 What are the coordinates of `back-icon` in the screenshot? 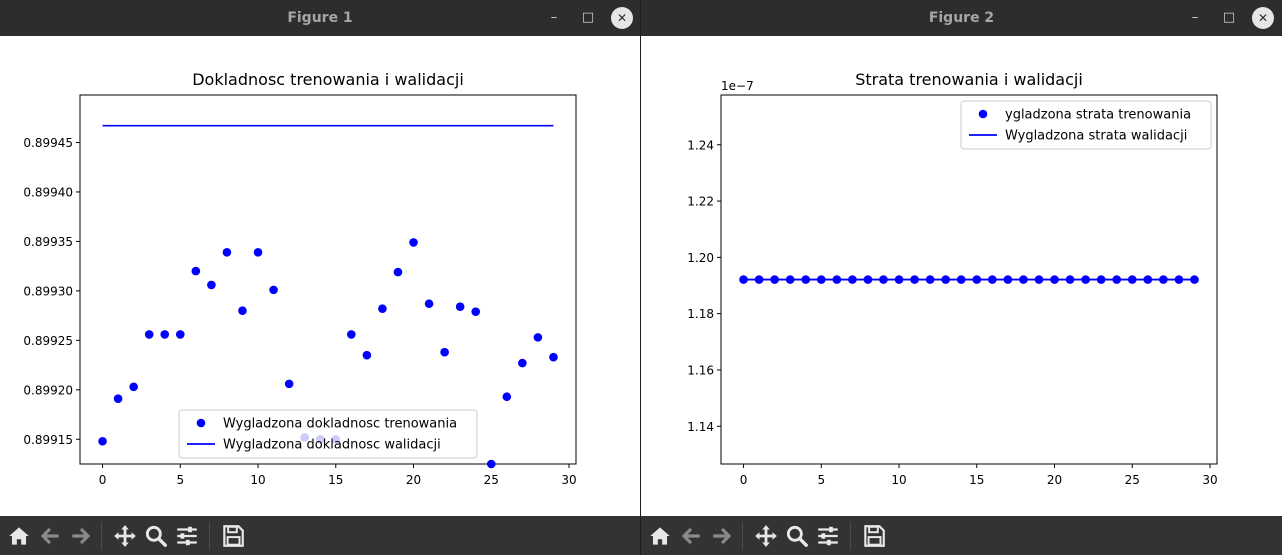 It's located at (49, 536).